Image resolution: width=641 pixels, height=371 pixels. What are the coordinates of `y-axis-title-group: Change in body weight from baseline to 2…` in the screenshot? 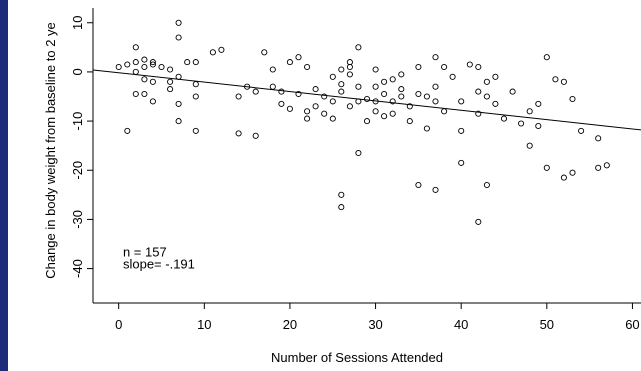 It's located at (50, 150).